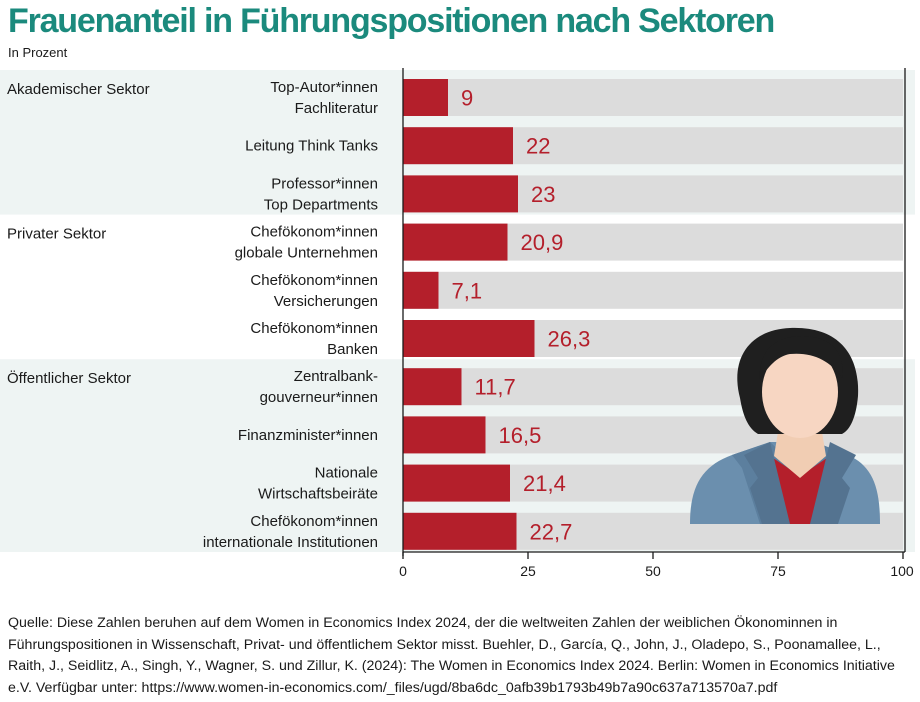 The height and width of the screenshot is (702, 920). Describe the element at coordinates (324, 183) in the screenshot. I see `bar-label: Professor*innen` at that location.